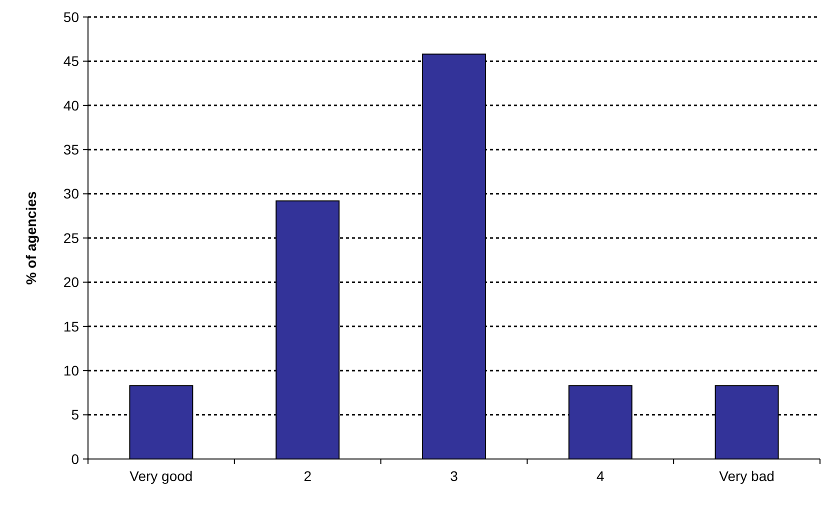 This screenshot has width=823, height=527. What do you see at coordinates (161, 476) in the screenshot?
I see `x-tick-label: Very good` at bounding box center [161, 476].